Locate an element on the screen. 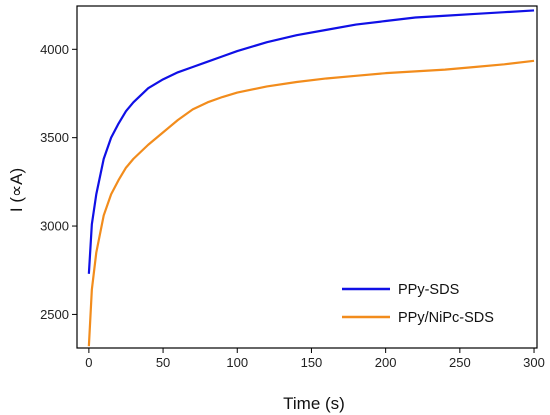  y-tick-label: 4000 is located at coordinates (54, 49).